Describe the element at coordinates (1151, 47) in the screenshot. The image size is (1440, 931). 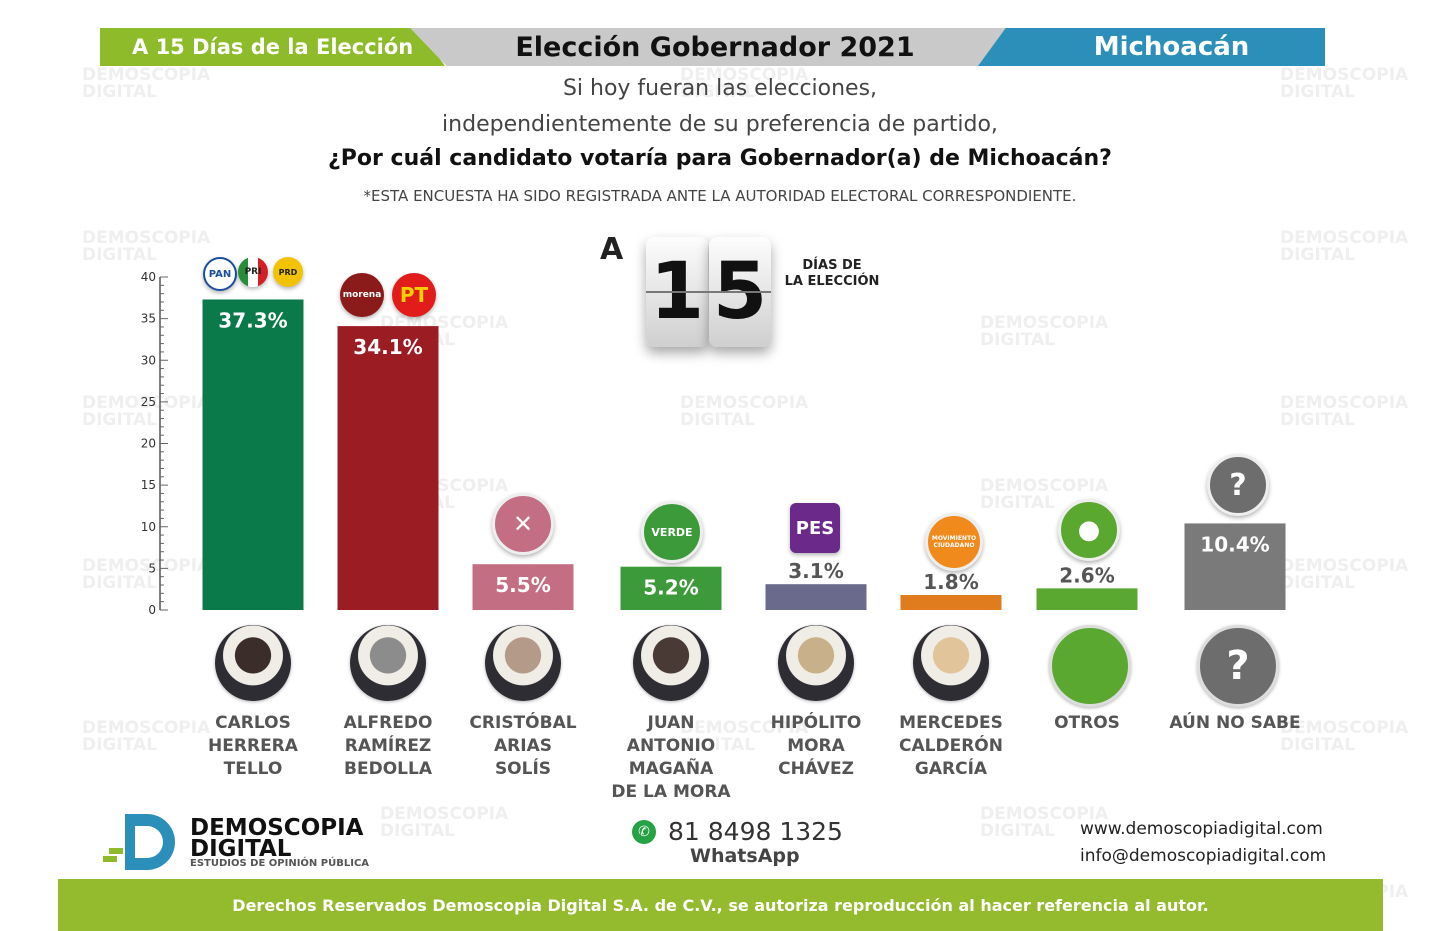
I see `header-state: Michoacán` at that location.